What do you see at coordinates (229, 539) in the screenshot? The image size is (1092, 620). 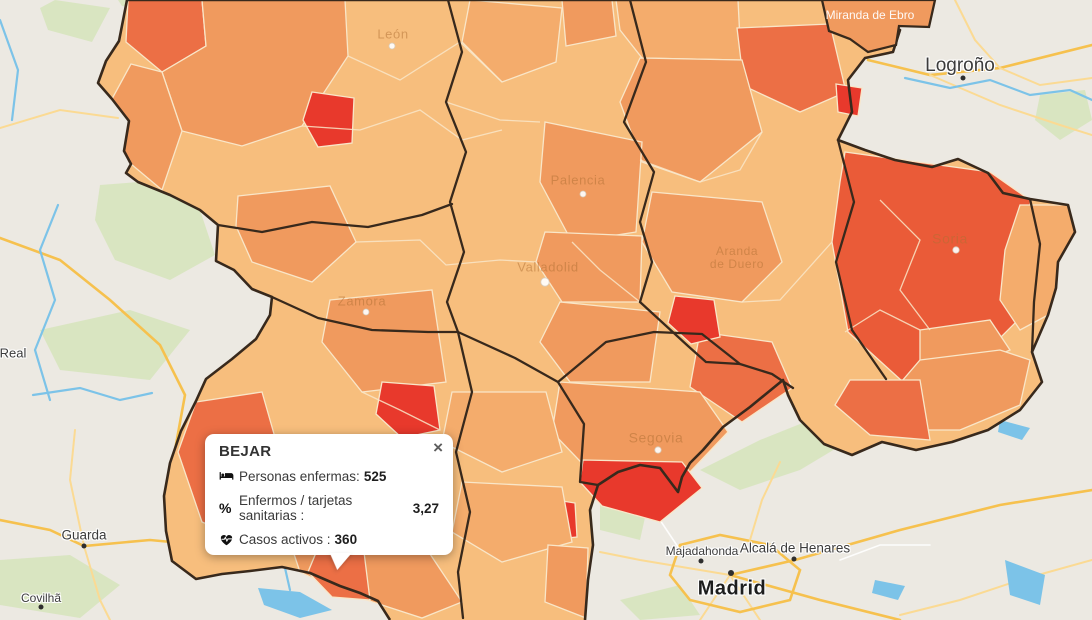 I see `heart-pulse-icon` at bounding box center [229, 539].